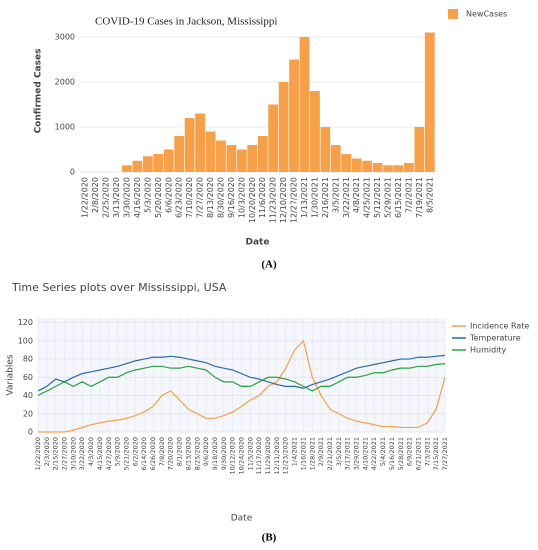 The height and width of the screenshot is (550, 538). What do you see at coordinates (30, 432) in the screenshot?
I see `y-tick-label: 0` at bounding box center [30, 432].